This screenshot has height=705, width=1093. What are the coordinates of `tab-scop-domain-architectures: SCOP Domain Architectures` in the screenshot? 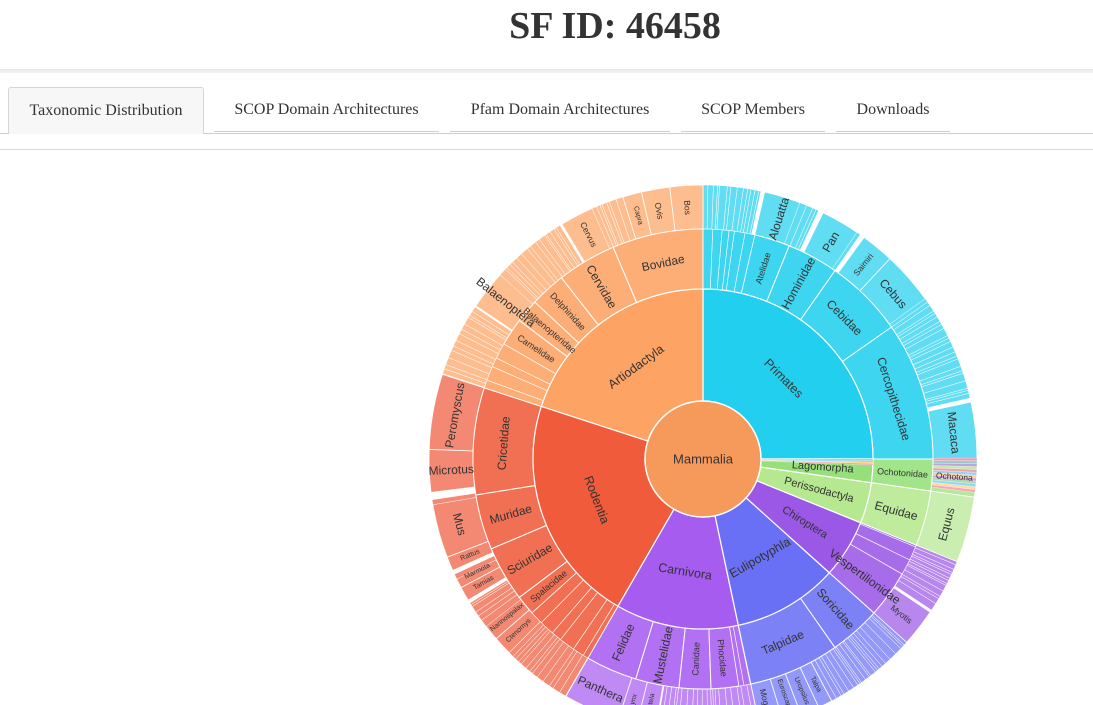 It's located at (326, 109).